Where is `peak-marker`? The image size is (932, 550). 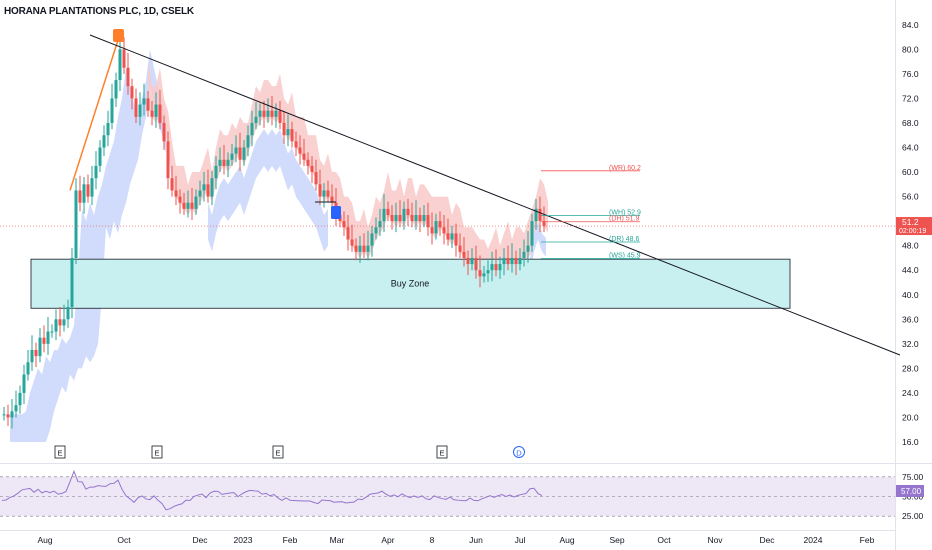 peak-marker is located at coordinates (118, 35).